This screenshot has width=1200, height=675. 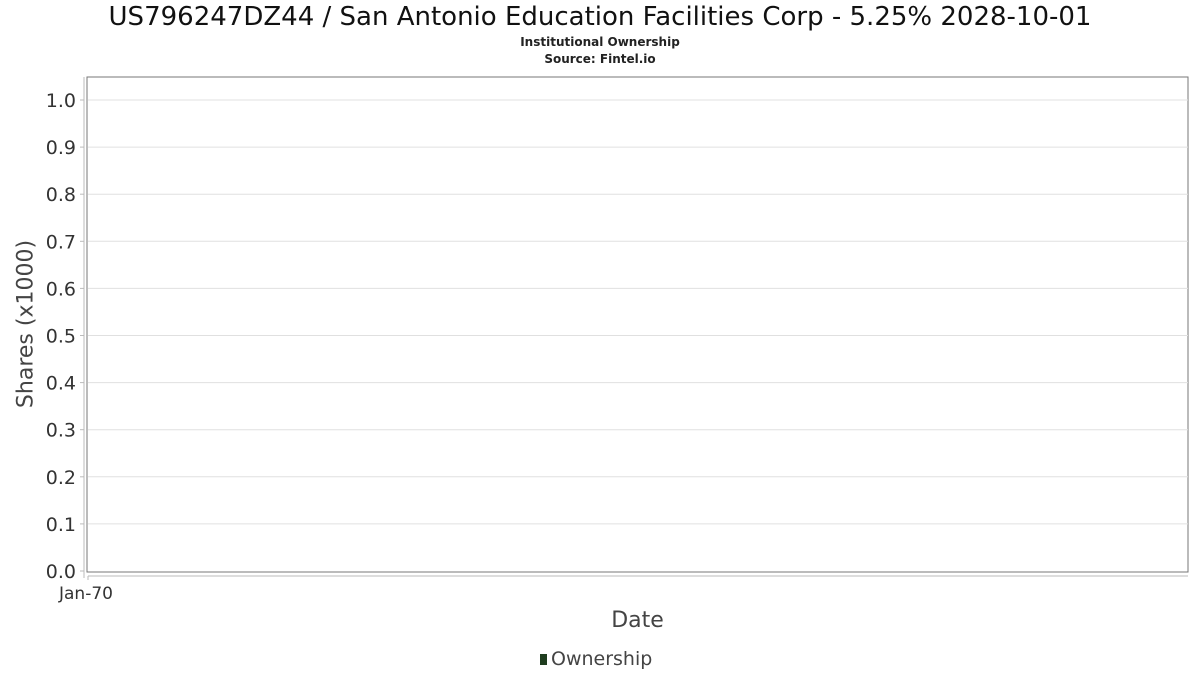 I want to click on chart-source: Source: Fintel.io, so click(x=600, y=59).